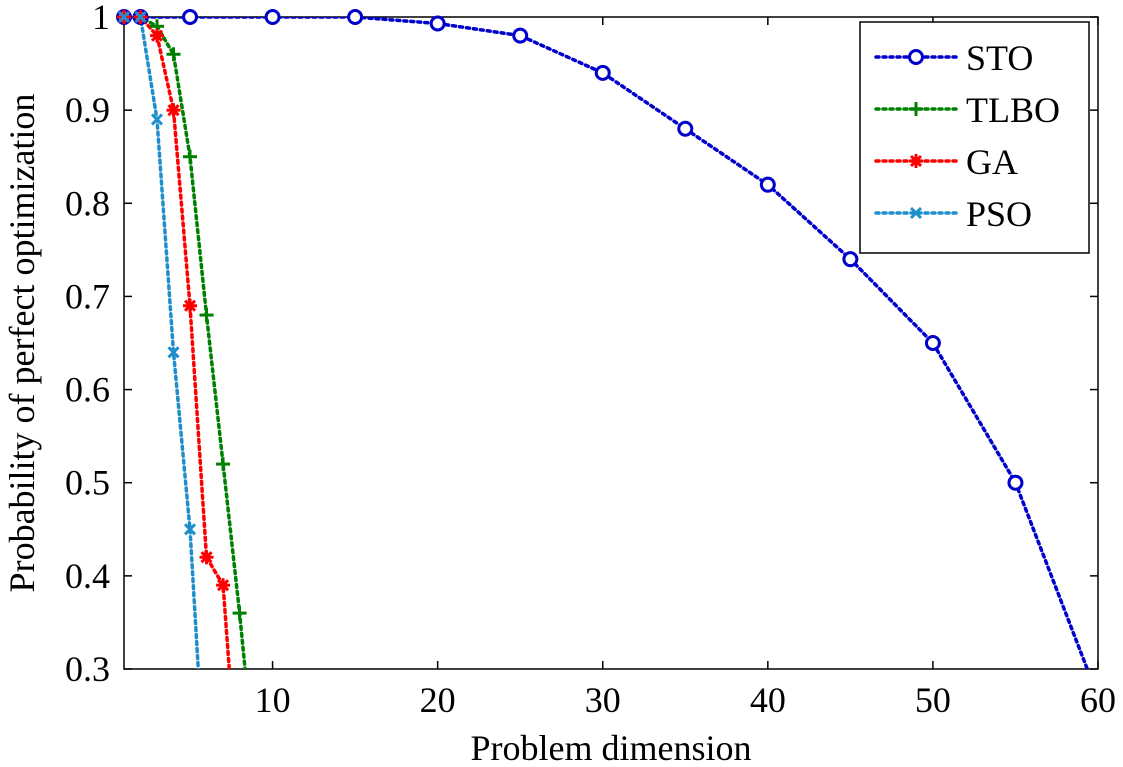 This screenshot has width=1123, height=767. What do you see at coordinates (87, 110) in the screenshot?
I see `y-tick-label: 0.9` at bounding box center [87, 110].